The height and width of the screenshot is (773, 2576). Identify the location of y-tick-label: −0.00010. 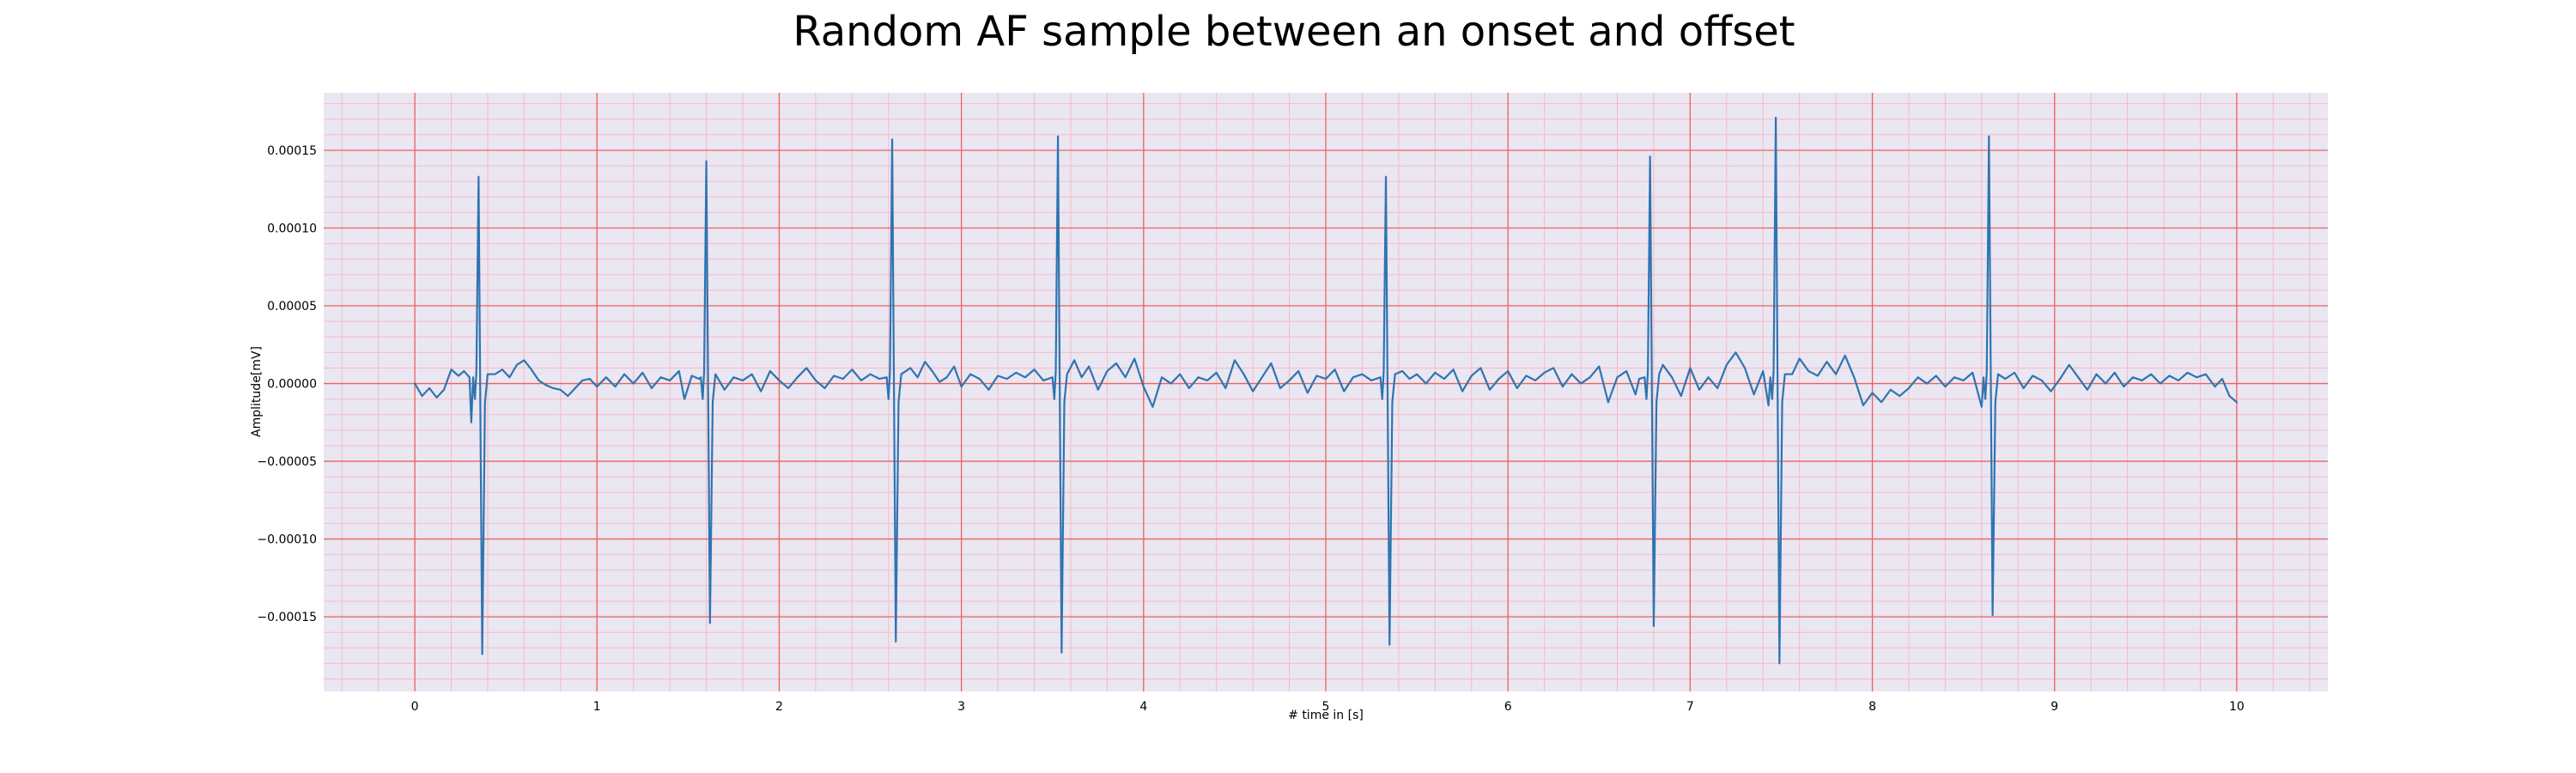
(287, 540).